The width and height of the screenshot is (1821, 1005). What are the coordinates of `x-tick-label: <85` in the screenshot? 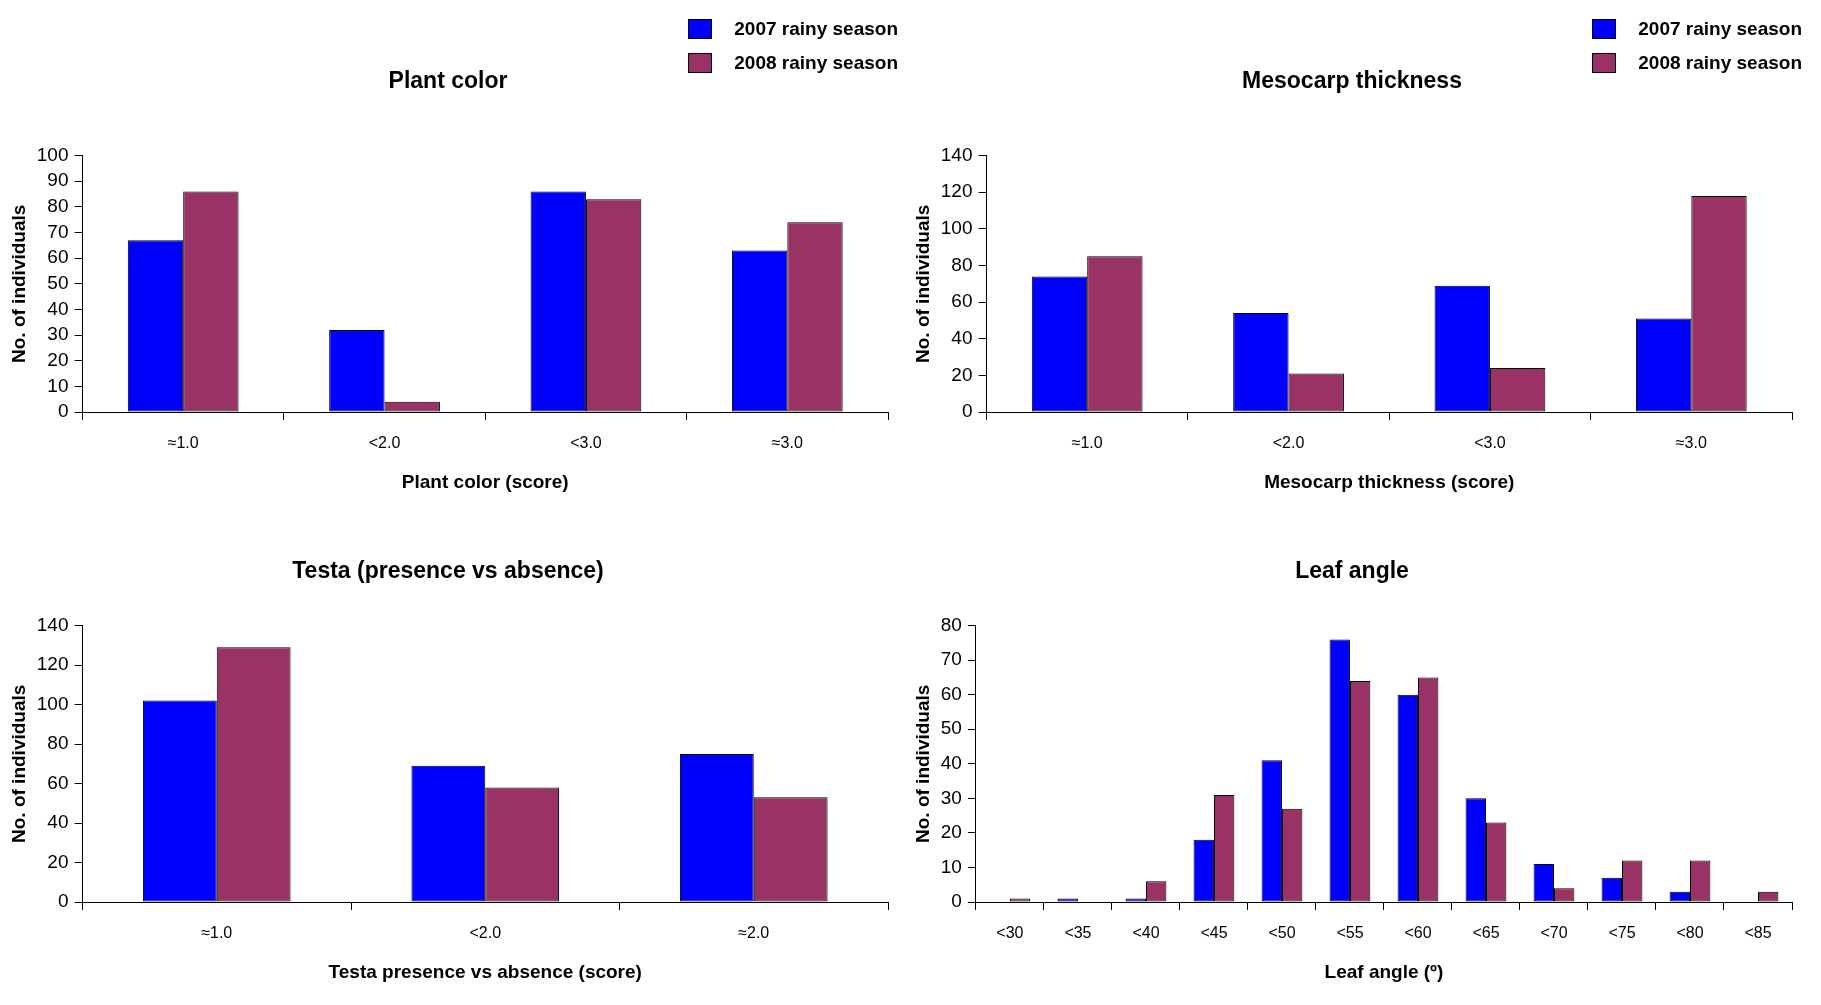 It's located at (1758, 933).